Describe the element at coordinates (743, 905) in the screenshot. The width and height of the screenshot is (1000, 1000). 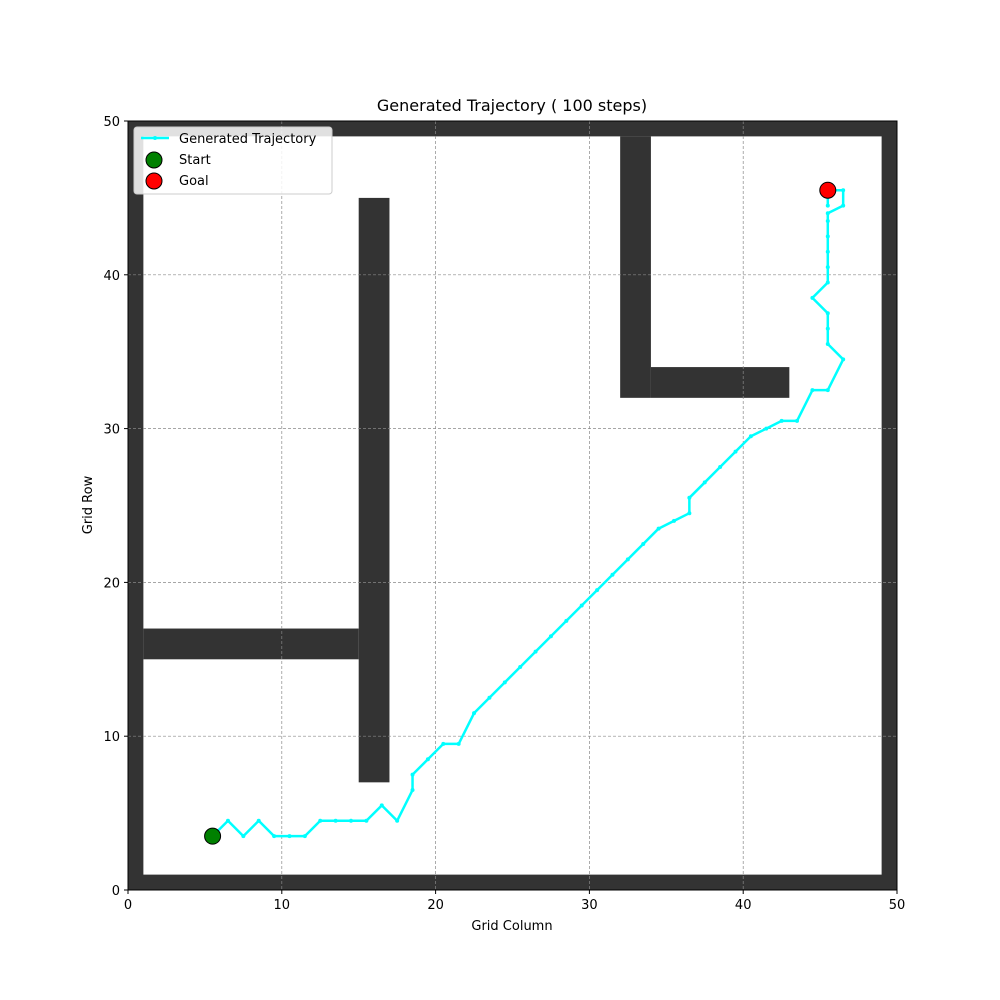
I see `x-tick-label: 40` at that location.